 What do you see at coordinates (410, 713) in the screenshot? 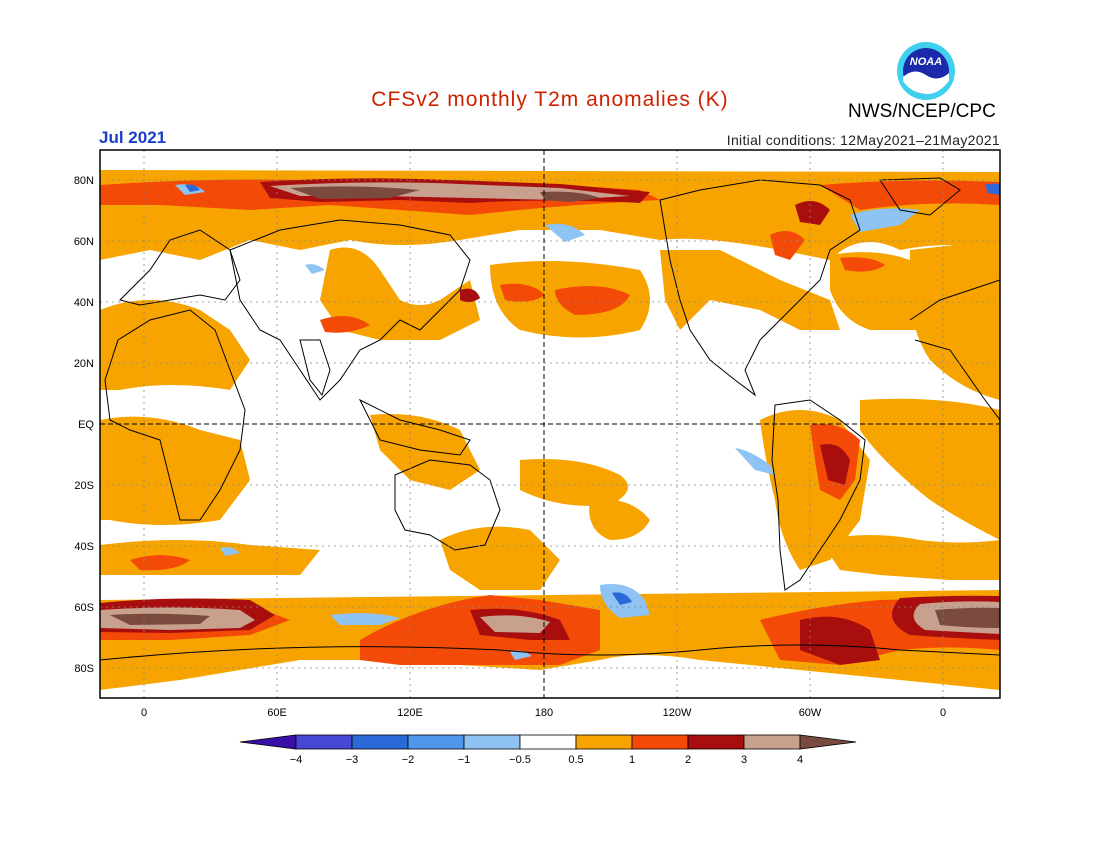
I see `lon-label: 120E` at bounding box center [410, 713].